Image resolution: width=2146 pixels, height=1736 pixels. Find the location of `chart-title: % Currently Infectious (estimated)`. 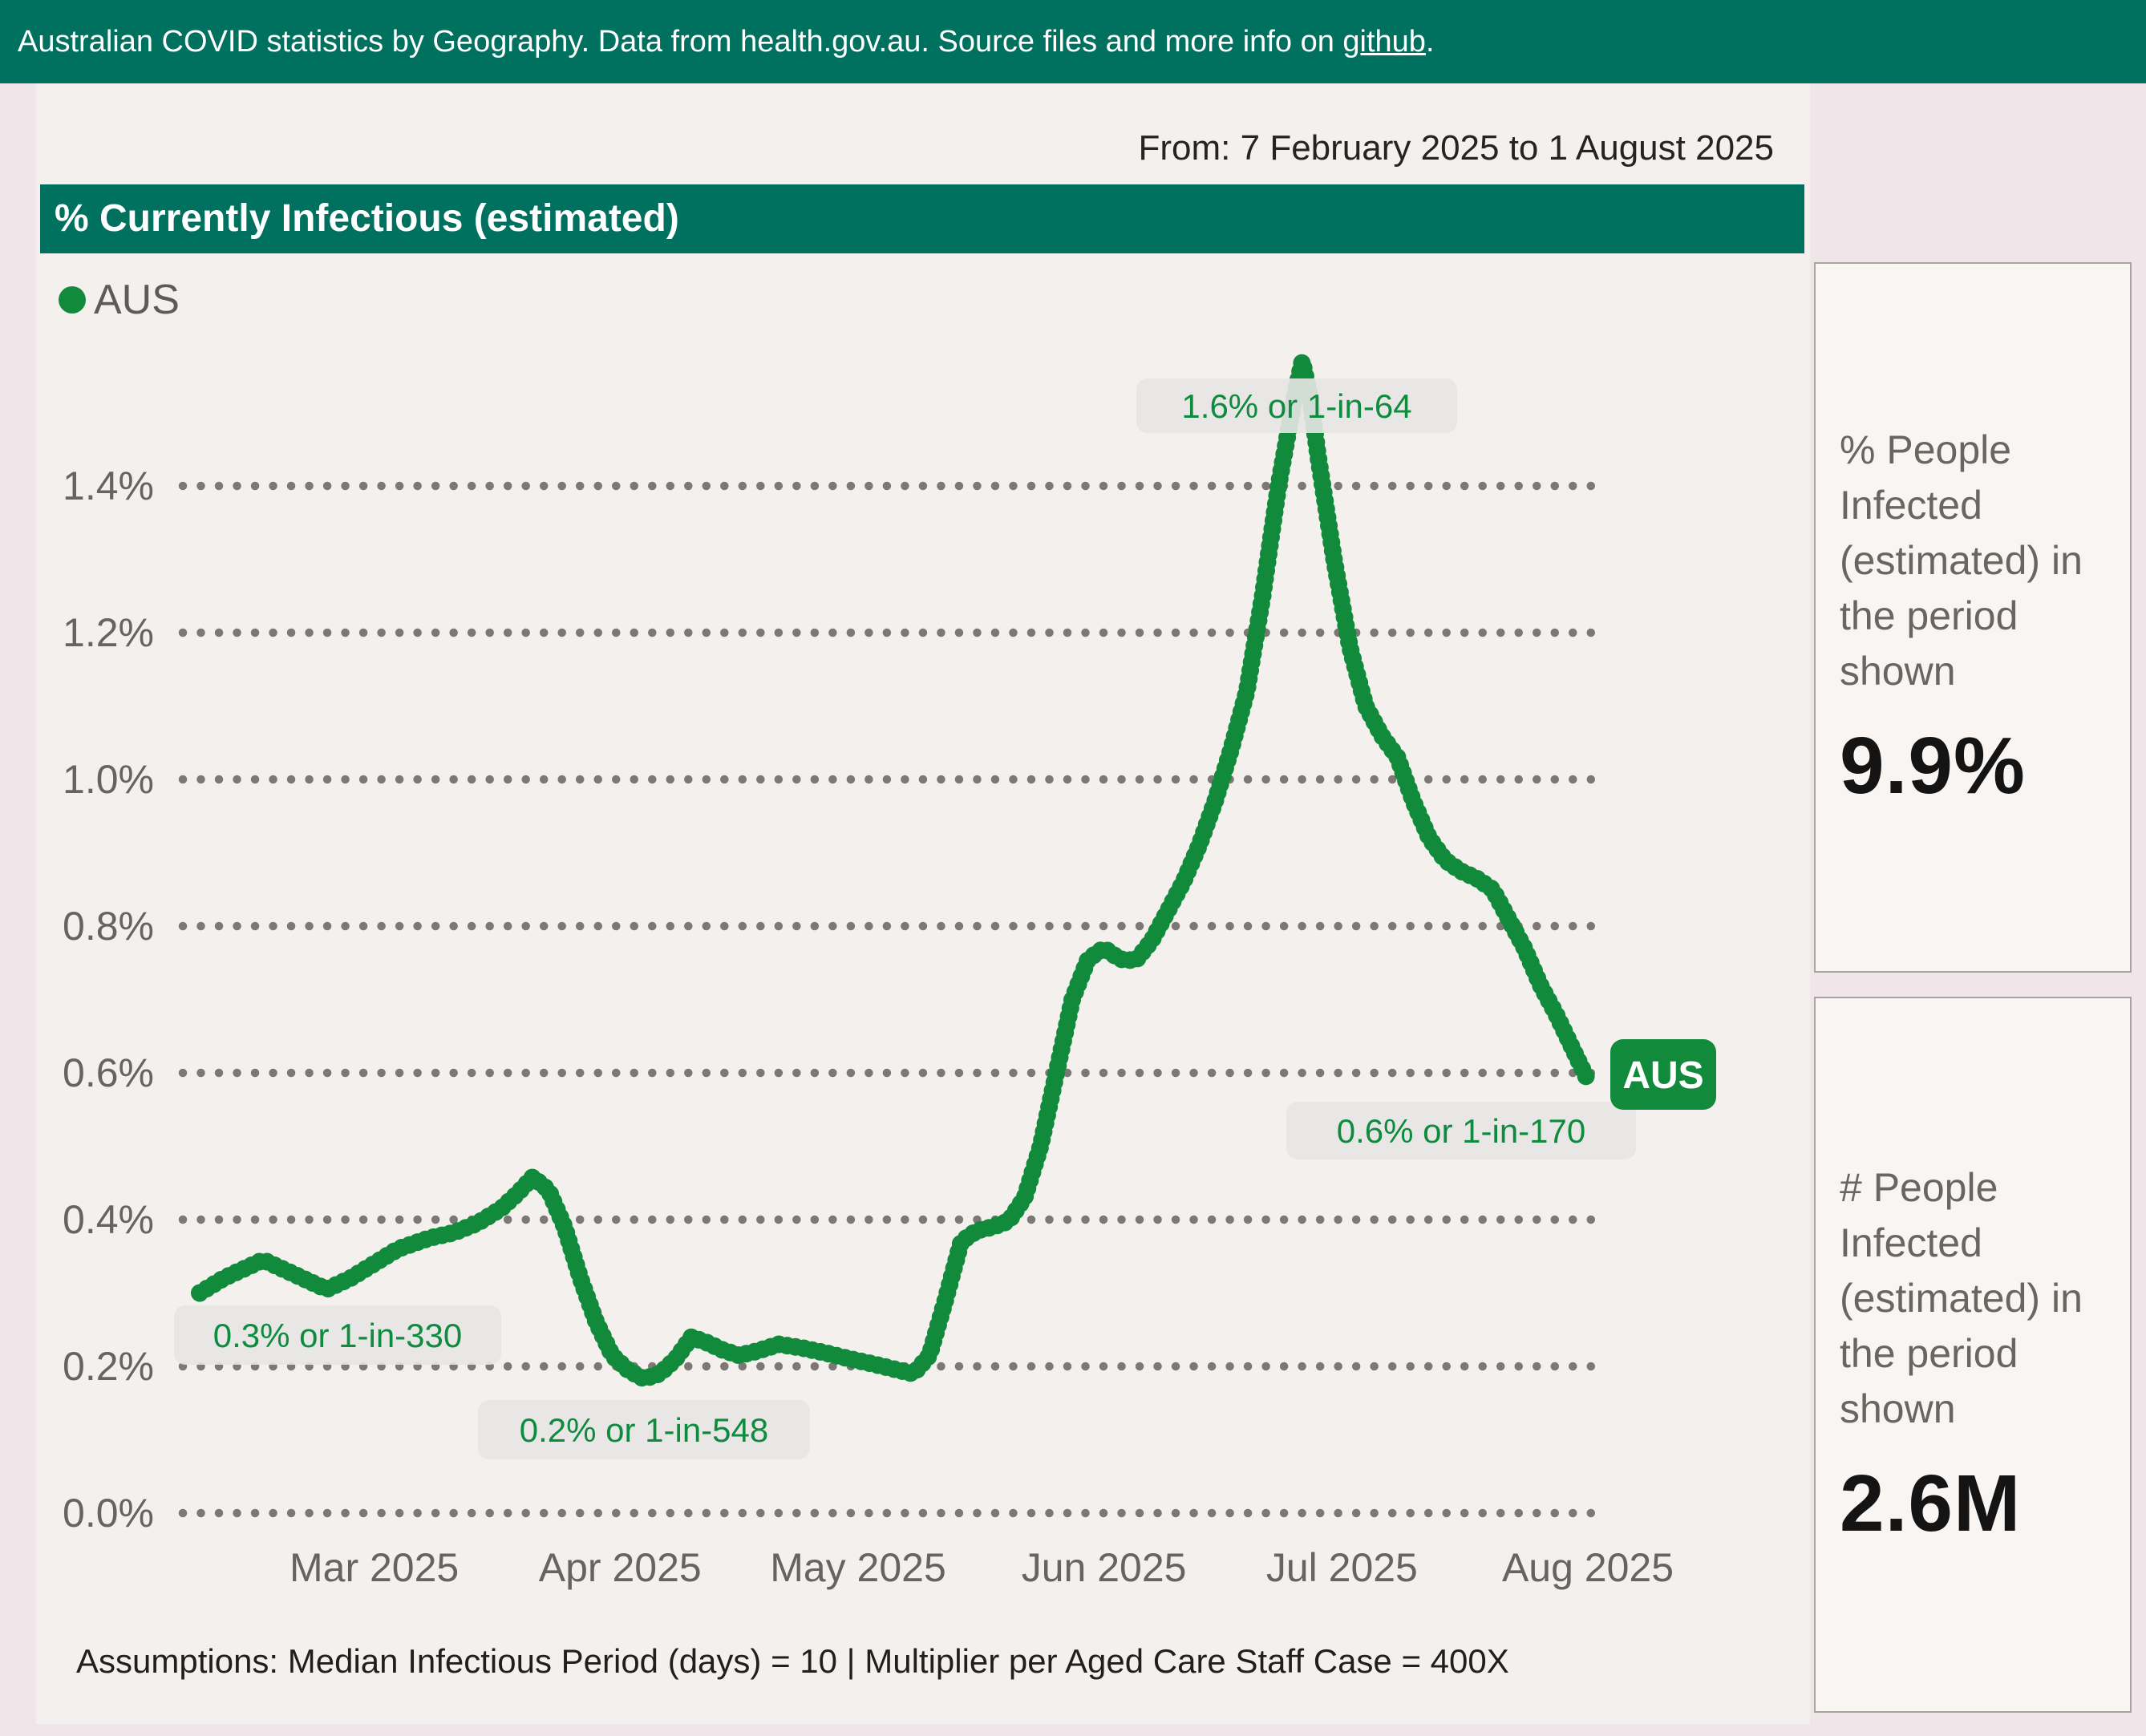

chart-title: % Currently Infectious (estimated) is located at coordinates (367, 219).